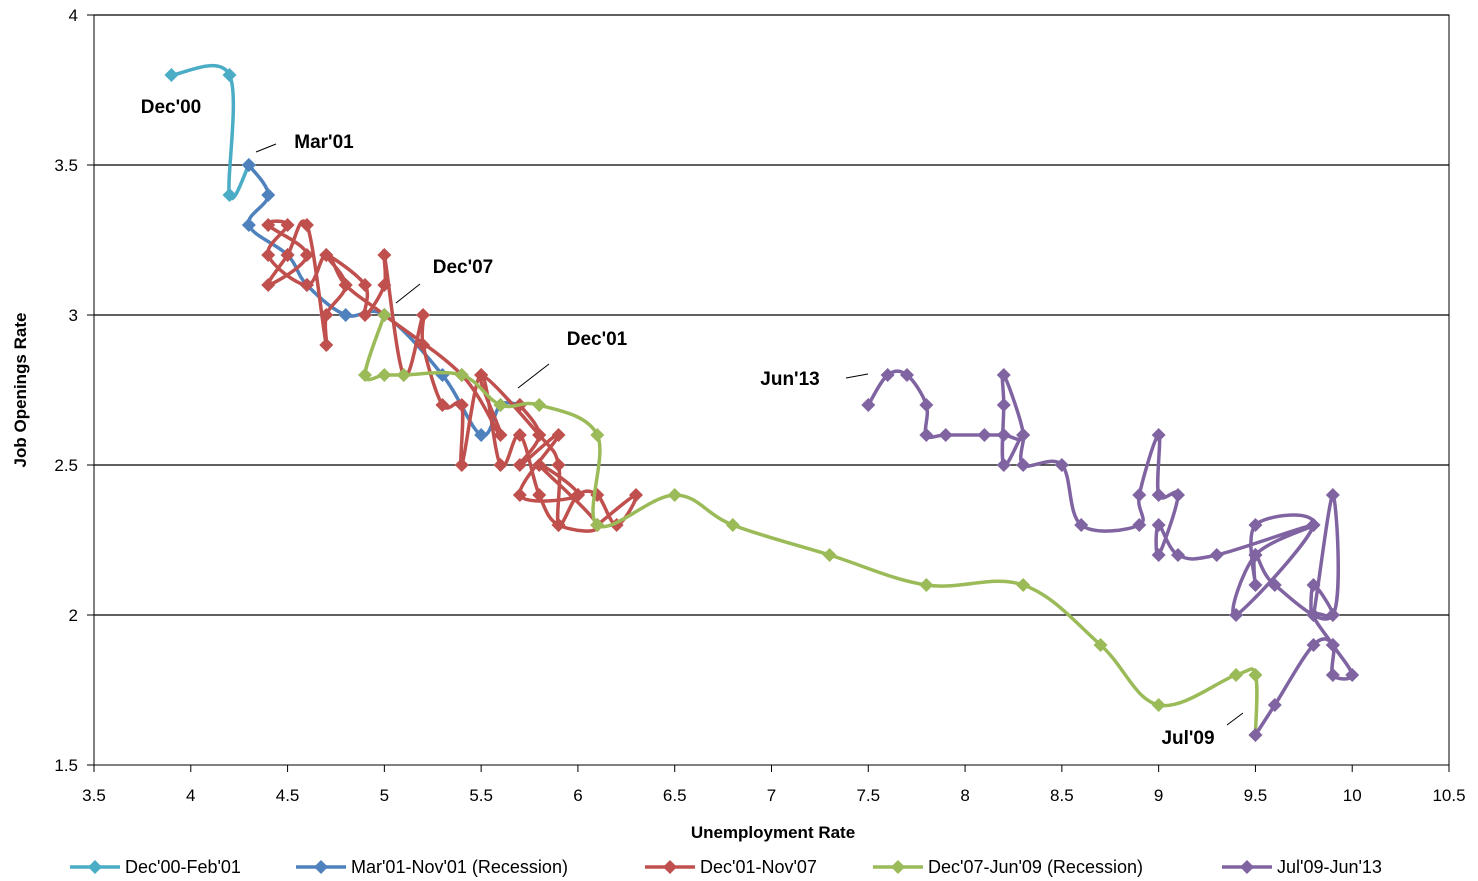  I want to click on legend-item: Mar'01-Nov'01 (Recession), so click(432, 867).